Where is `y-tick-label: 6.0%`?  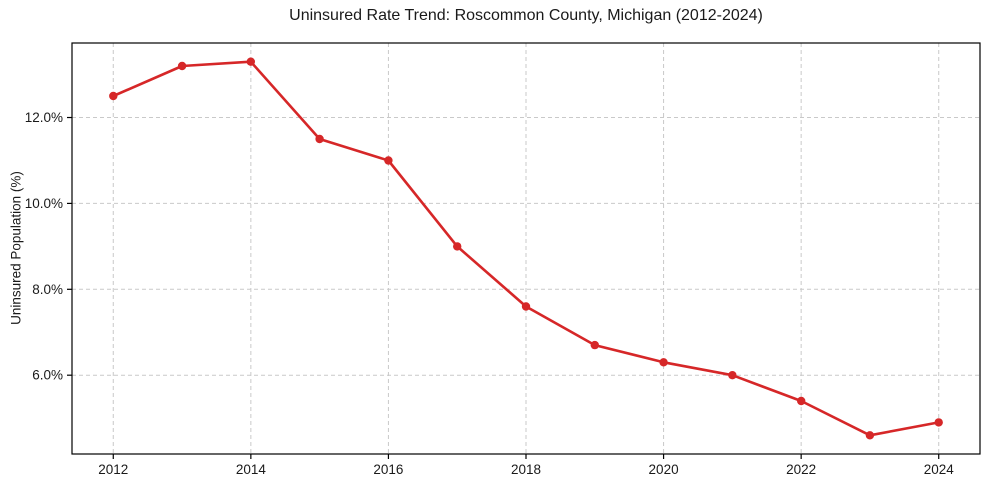 y-tick-label: 6.0% is located at coordinates (47, 375).